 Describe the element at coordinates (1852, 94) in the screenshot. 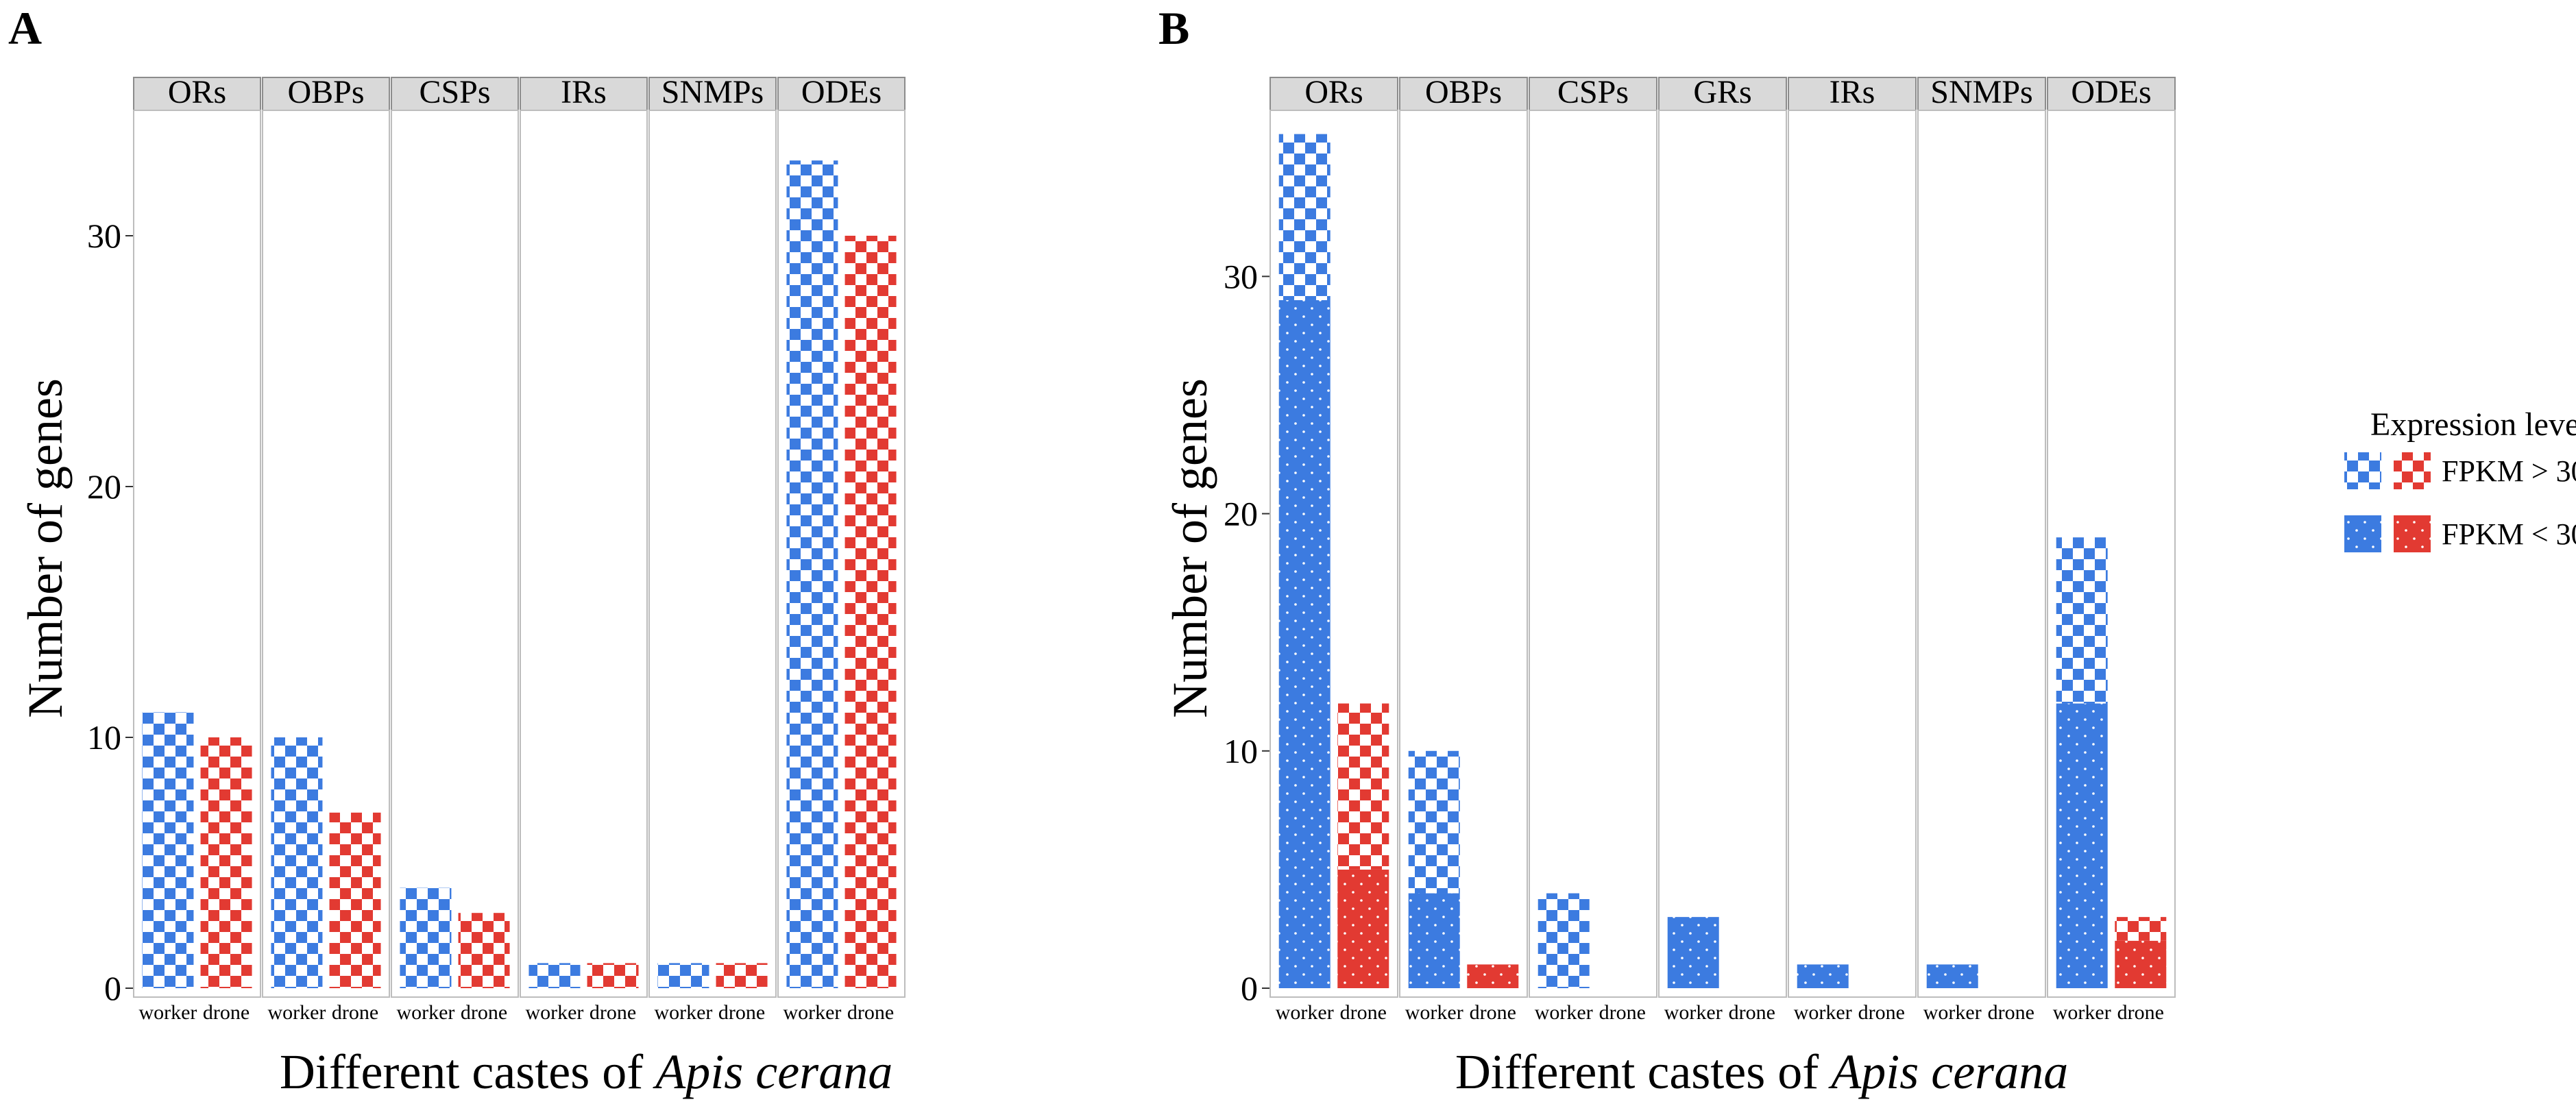

I see `panel-b-strip-irs` at that location.